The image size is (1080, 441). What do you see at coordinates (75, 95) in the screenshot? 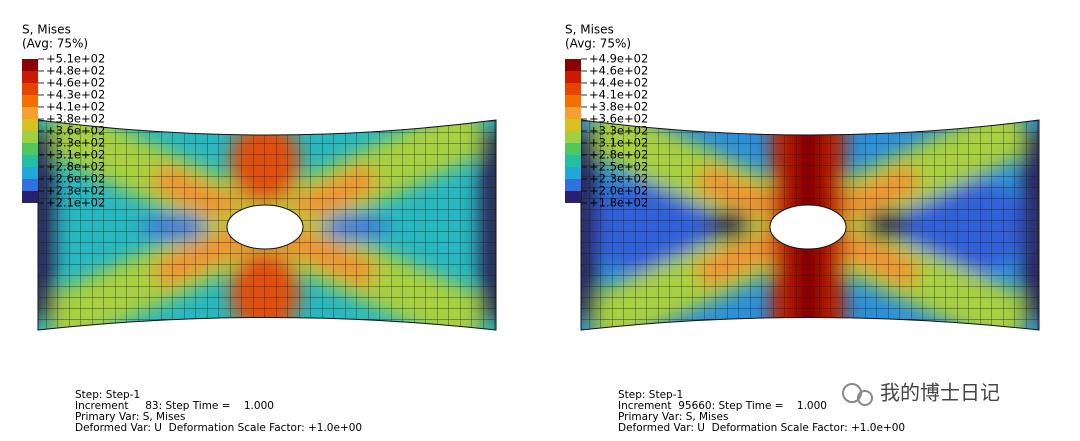
I see `legend-label: +4.3e+02` at bounding box center [75, 95].